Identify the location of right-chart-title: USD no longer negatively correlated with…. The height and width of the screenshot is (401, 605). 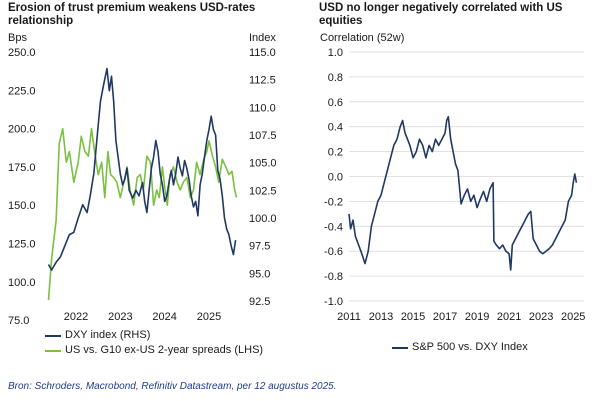
(441, 14).